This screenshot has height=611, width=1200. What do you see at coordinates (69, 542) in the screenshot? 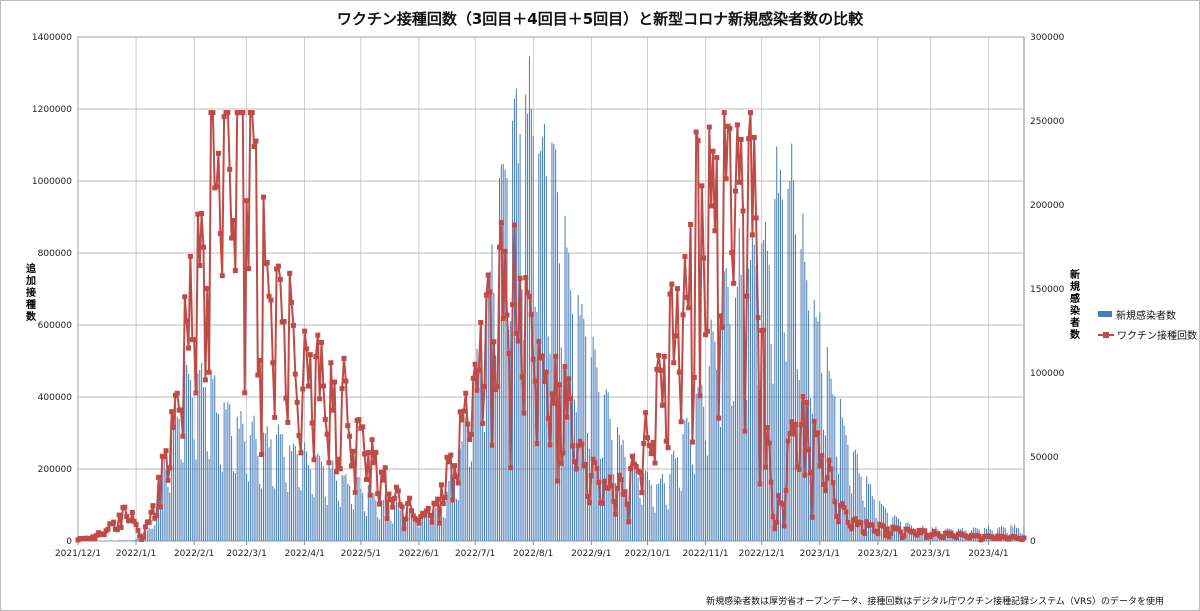
I see `y-left-tick-label: 0` at bounding box center [69, 542].